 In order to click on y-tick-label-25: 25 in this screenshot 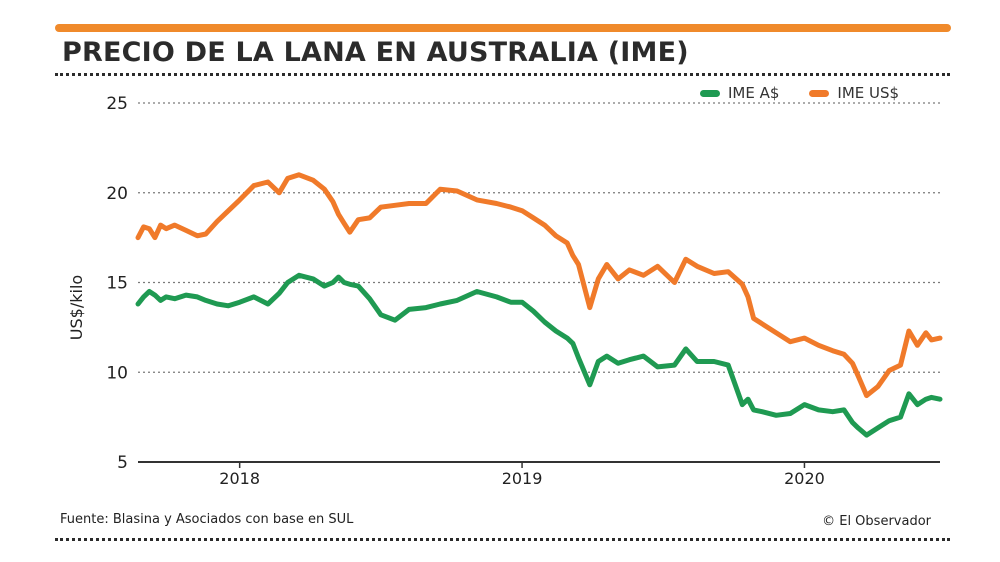, I will do `click(117, 104)`.